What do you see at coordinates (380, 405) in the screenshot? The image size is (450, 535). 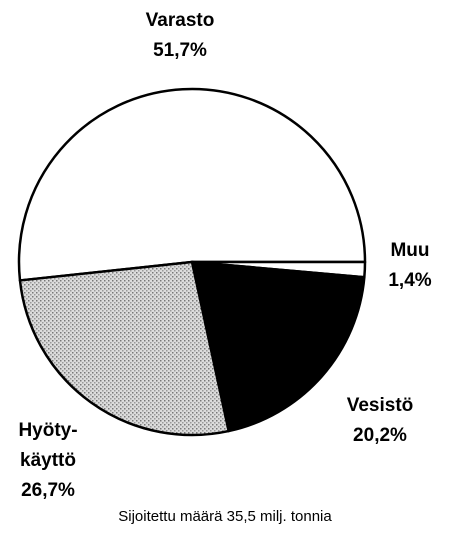 I see `category-label: Vesistö` at bounding box center [380, 405].